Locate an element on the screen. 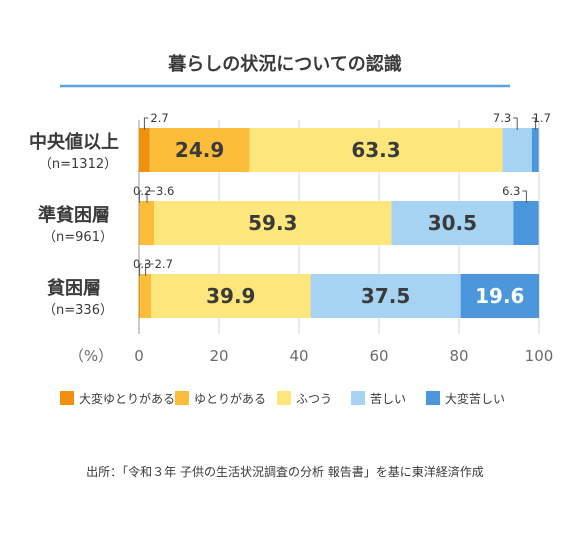  x-tick-label-40: 40 is located at coordinates (298, 356).